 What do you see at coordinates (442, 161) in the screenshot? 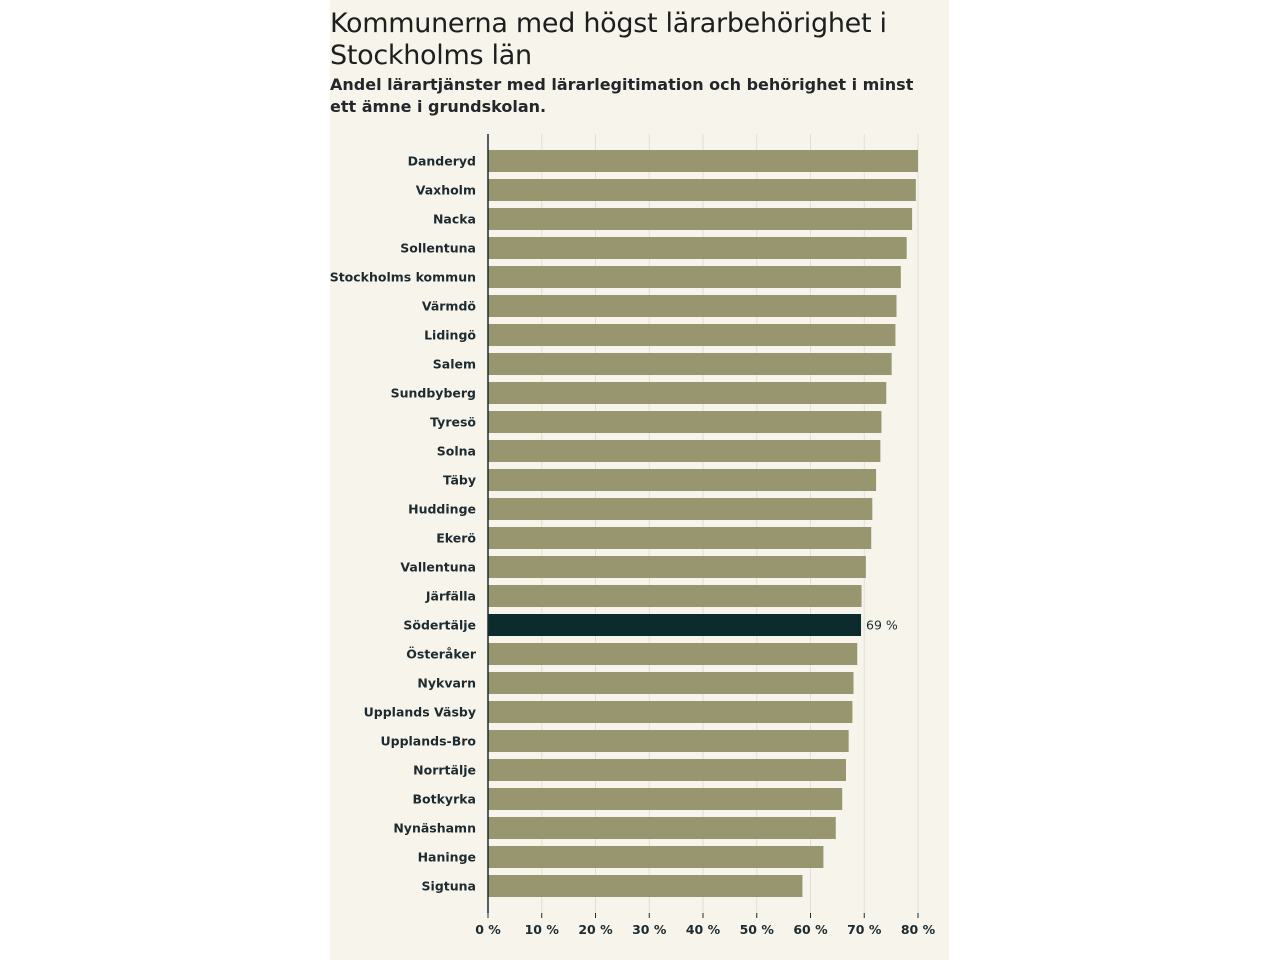
I see `category-label: Danderyd` at bounding box center [442, 161].